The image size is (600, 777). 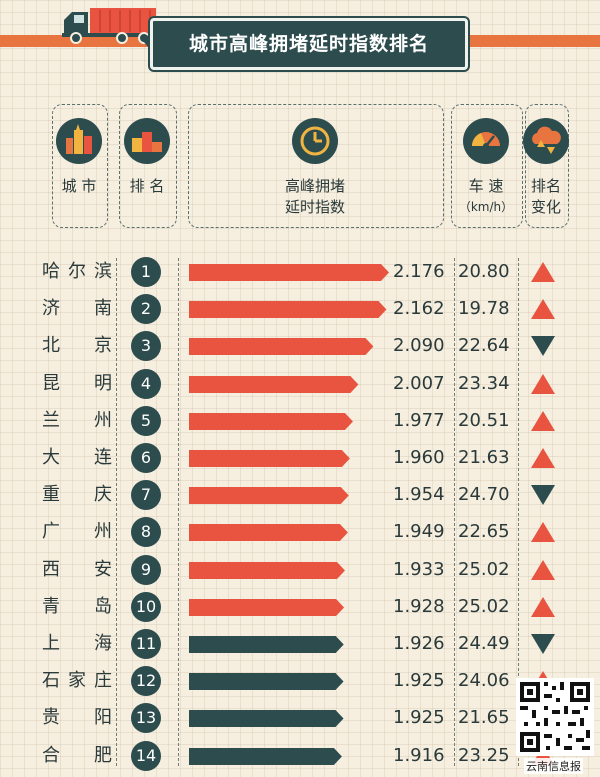 What do you see at coordinates (314, 207) in the screenshot?
I see `index-header-label-2: 延时指数` at bounding box center [314, 207].